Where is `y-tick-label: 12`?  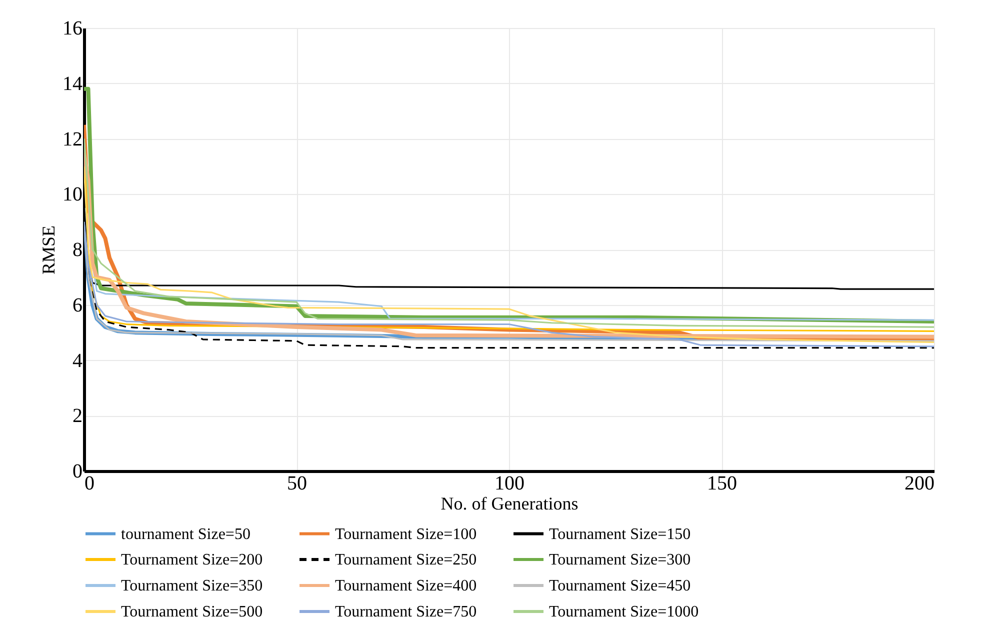
y-tick-label: 12 is located at coordinates (72, 139).